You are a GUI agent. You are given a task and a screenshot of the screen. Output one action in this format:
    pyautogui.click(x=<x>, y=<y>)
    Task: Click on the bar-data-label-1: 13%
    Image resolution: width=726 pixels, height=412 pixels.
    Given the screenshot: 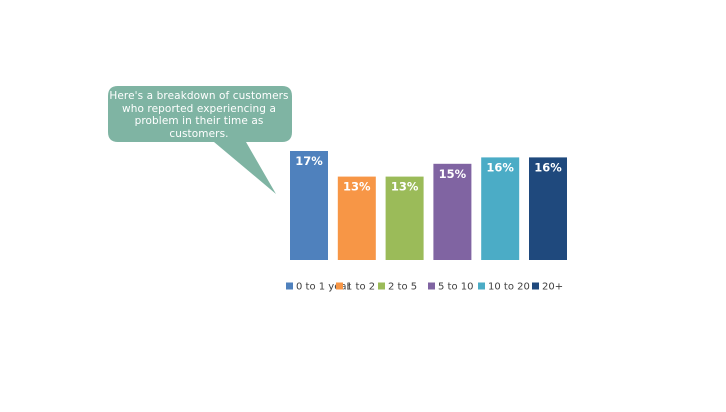 What is the action you would take?
    pyautogui.click(x=357, y=187)
    